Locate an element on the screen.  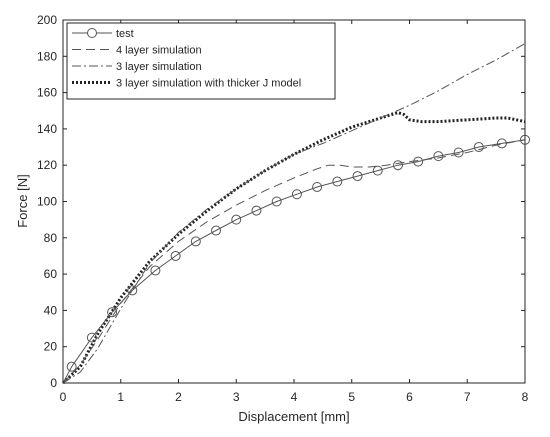
x-tick-label: 0 is located at coordinates (63, 397).